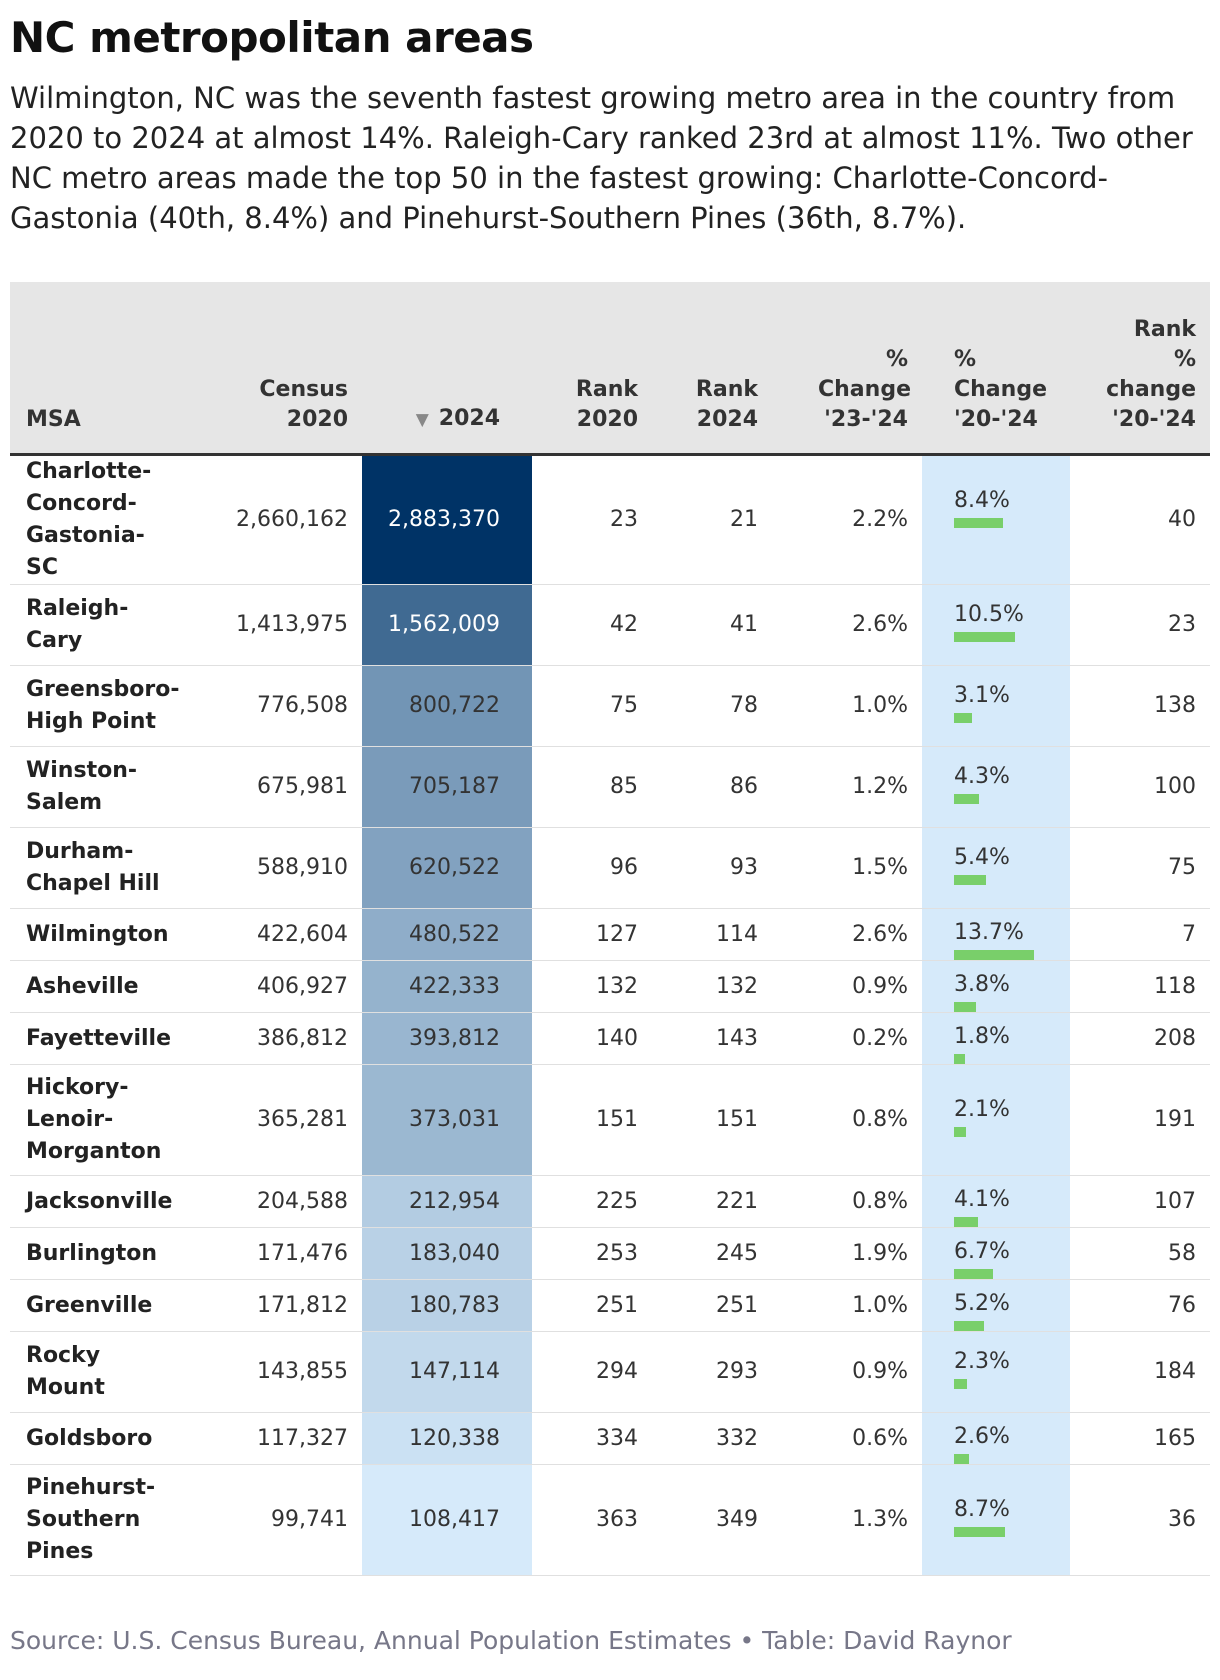 The height and width of the screenshot is (1680, 1220). What do you see at coordinates (1140, 934) in the screenshot?
I see `cell-rank-pct-change: 7` at bounding box center [1140, 934].